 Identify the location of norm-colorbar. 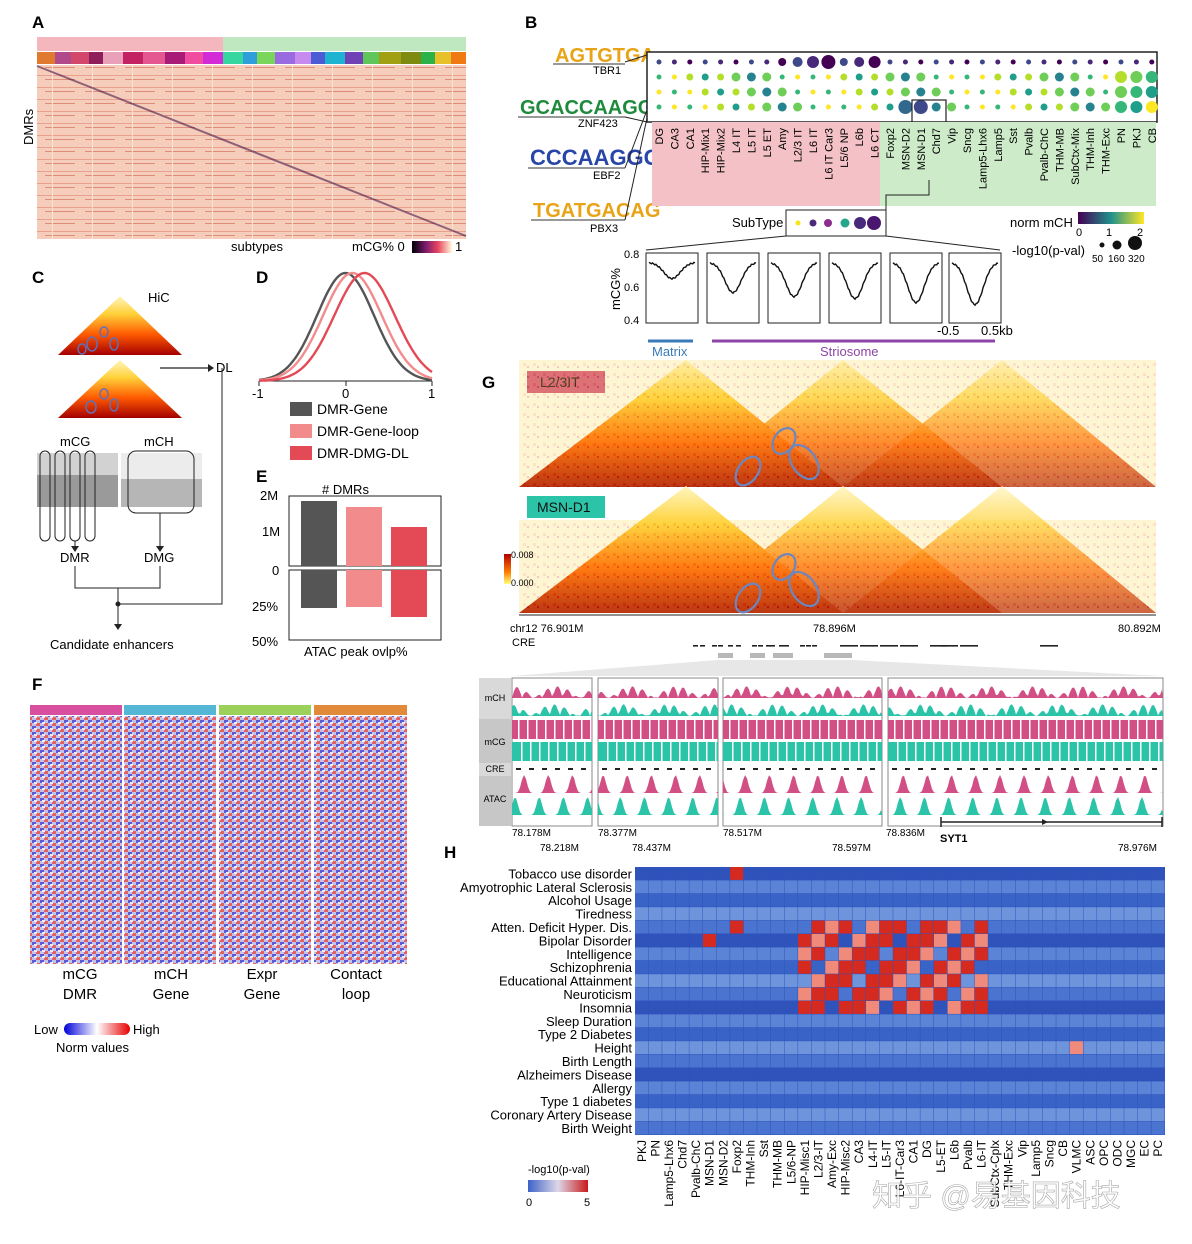
(97, 1029).